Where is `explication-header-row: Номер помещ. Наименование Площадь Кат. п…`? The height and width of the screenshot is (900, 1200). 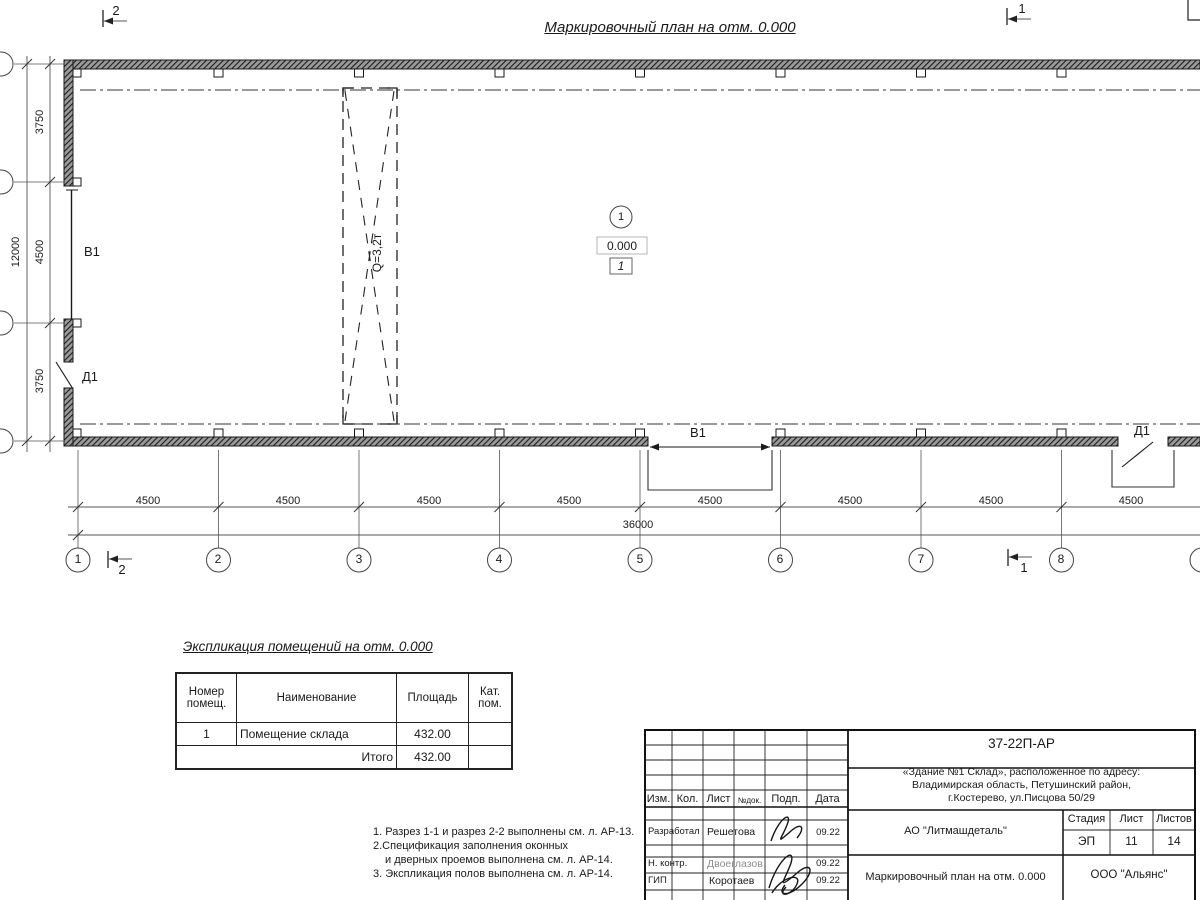
explication-header-row: Номер помещ. Наименование Площадь Кат. п… is located at coordinates (344, 697).